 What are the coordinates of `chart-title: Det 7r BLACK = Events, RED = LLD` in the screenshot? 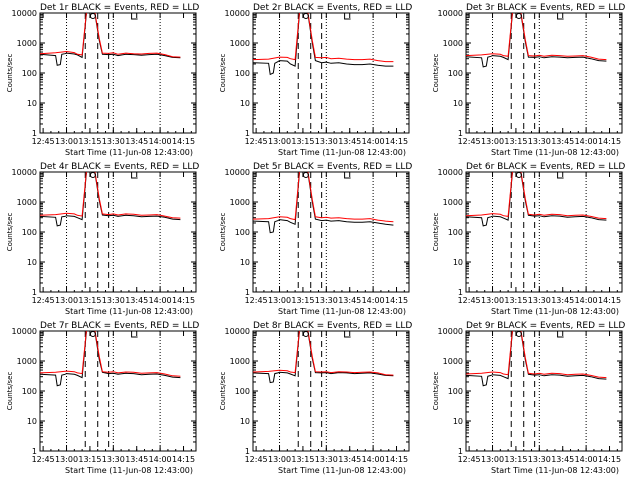 It's located at (119, 326).